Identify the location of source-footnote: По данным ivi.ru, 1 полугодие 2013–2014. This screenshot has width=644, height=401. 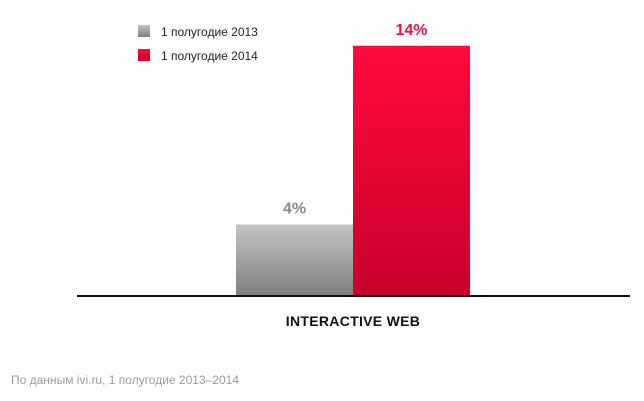
(125, 380).